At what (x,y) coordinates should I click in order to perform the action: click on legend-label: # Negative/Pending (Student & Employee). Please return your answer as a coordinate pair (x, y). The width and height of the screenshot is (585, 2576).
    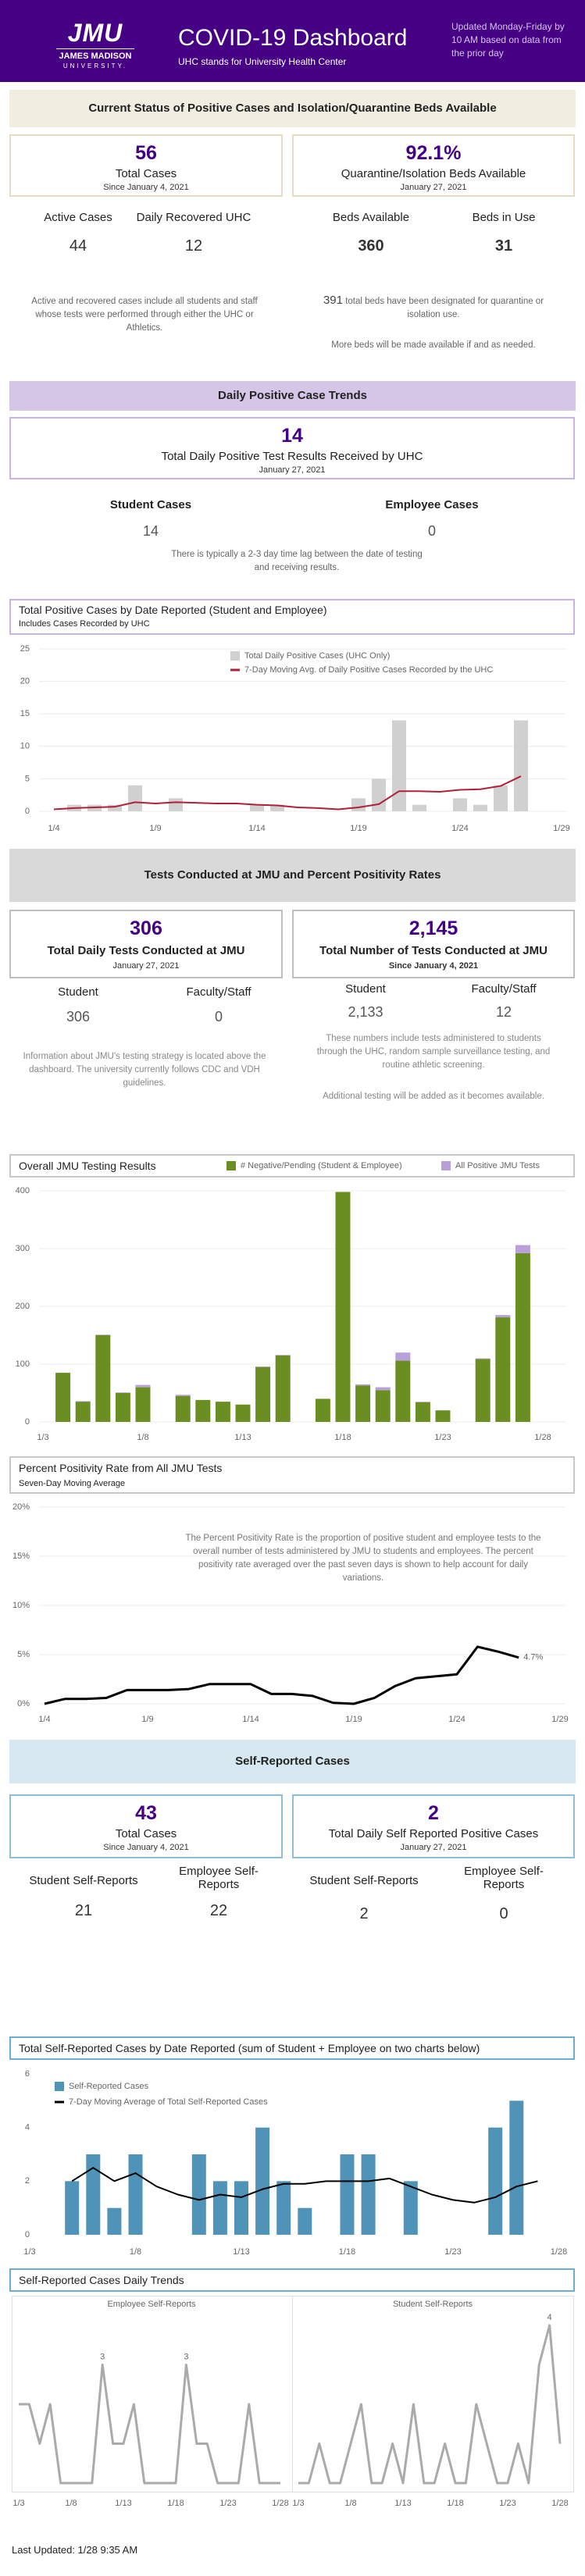
    Looking at the image, I should click on (321, 1165).